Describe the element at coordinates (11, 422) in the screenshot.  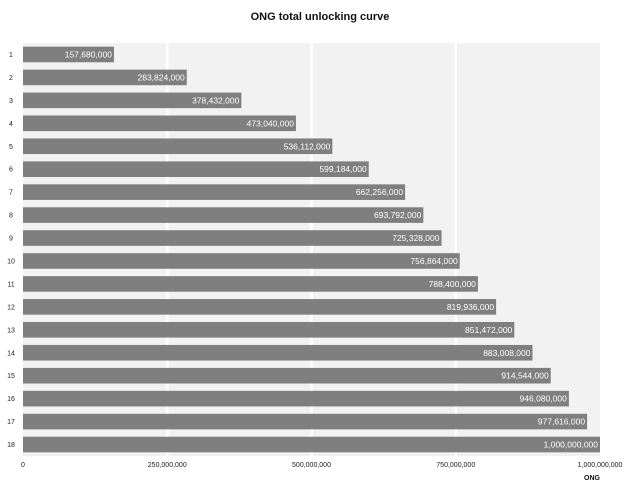
I see `y-tick-label: 17` at that location.